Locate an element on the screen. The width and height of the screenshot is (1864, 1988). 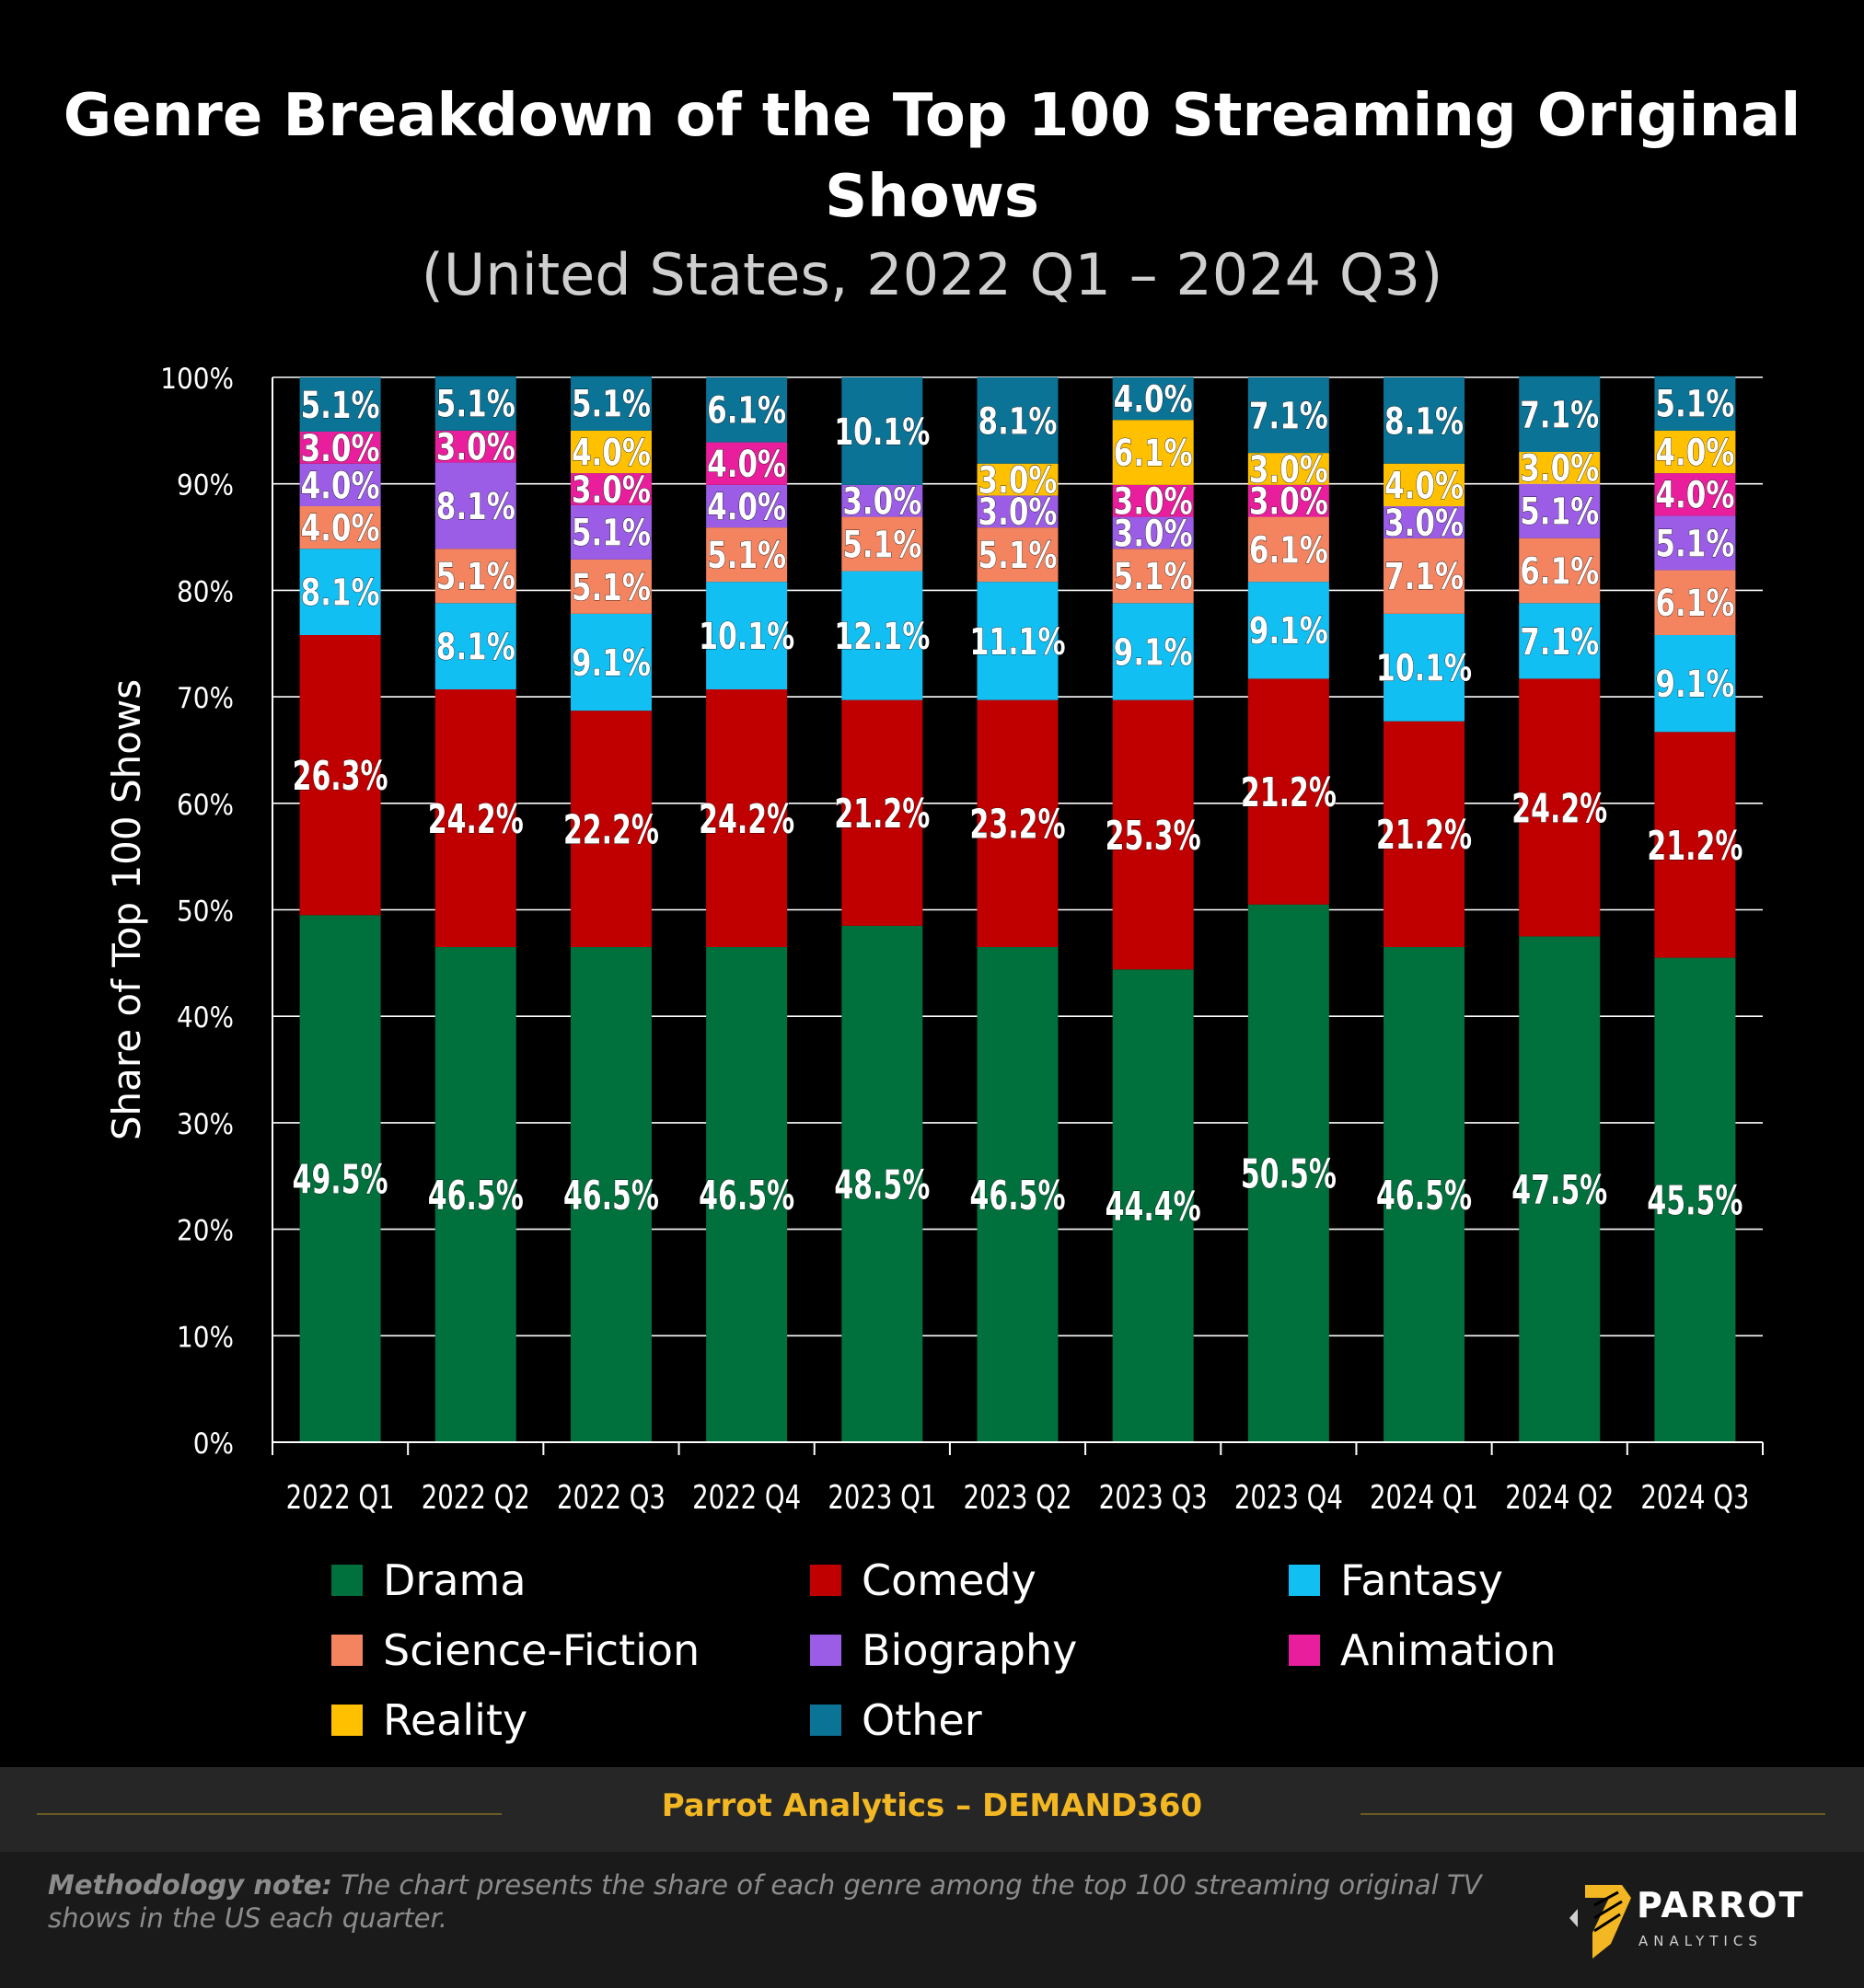
legend-label: Reality is located at coordinates (456, 1720).